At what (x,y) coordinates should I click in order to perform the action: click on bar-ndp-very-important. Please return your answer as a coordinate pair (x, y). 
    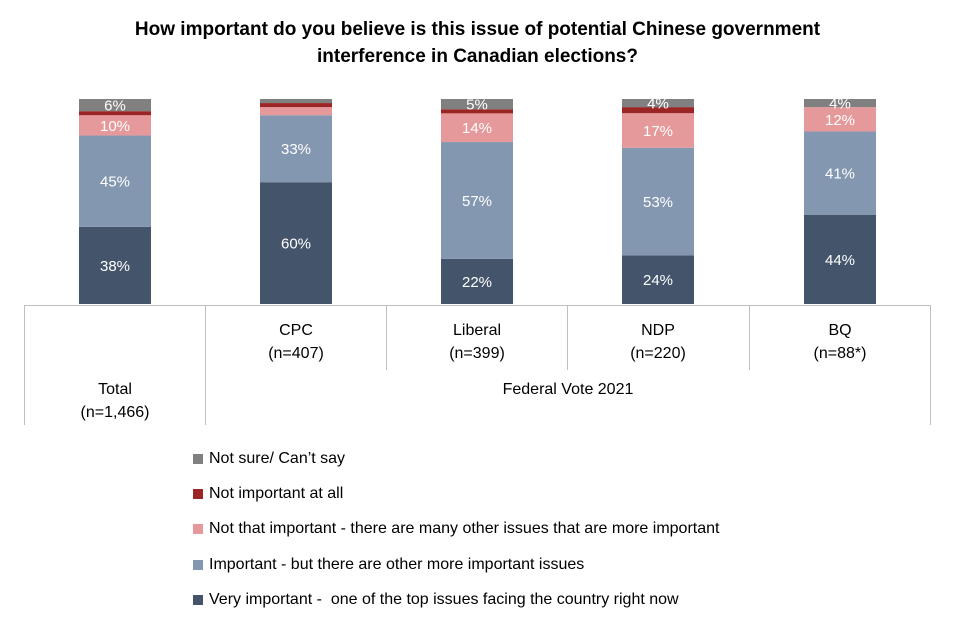
    Looking at the image, I should click on (658, 279).